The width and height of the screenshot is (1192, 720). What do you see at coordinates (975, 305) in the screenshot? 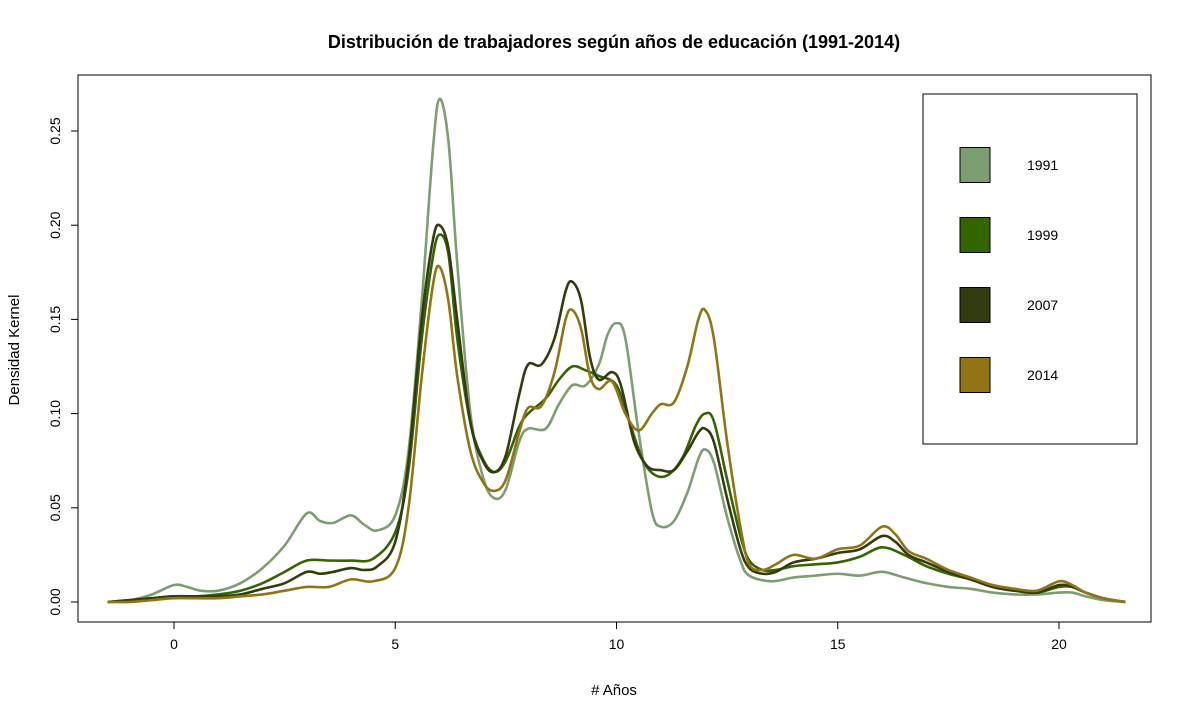
I see `legend-swatch-2007` at bounding box center [975, 305].